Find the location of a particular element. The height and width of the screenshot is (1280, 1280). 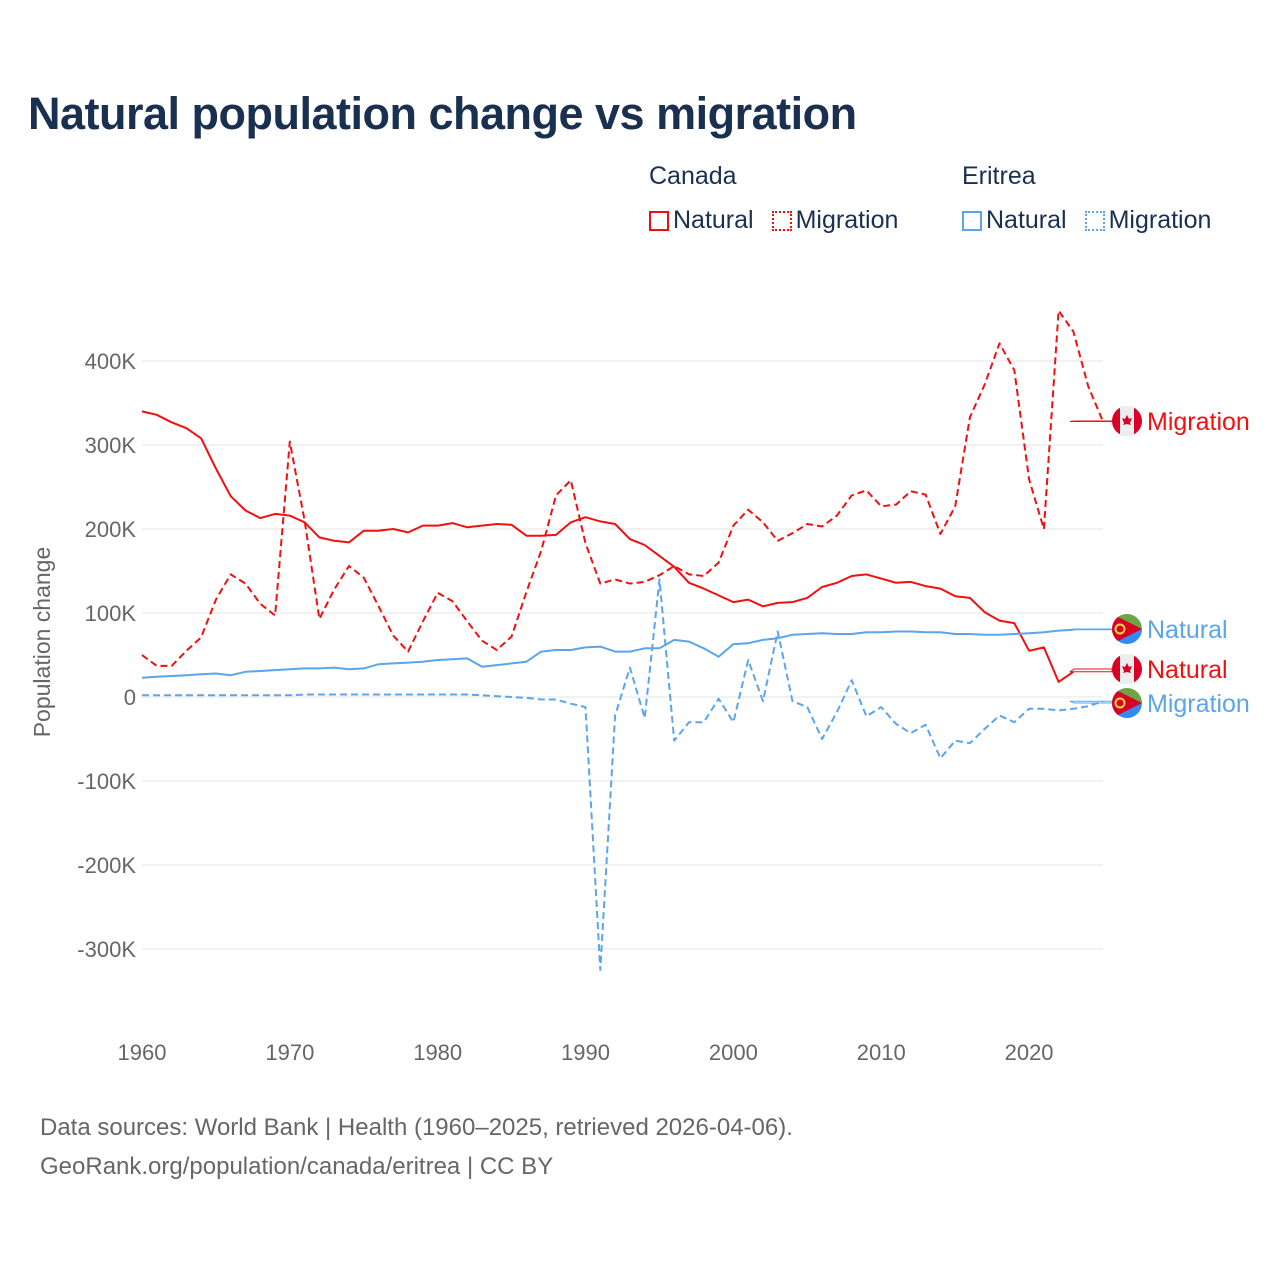

legend-group-name: Canada is located at coordinates (693, 176).